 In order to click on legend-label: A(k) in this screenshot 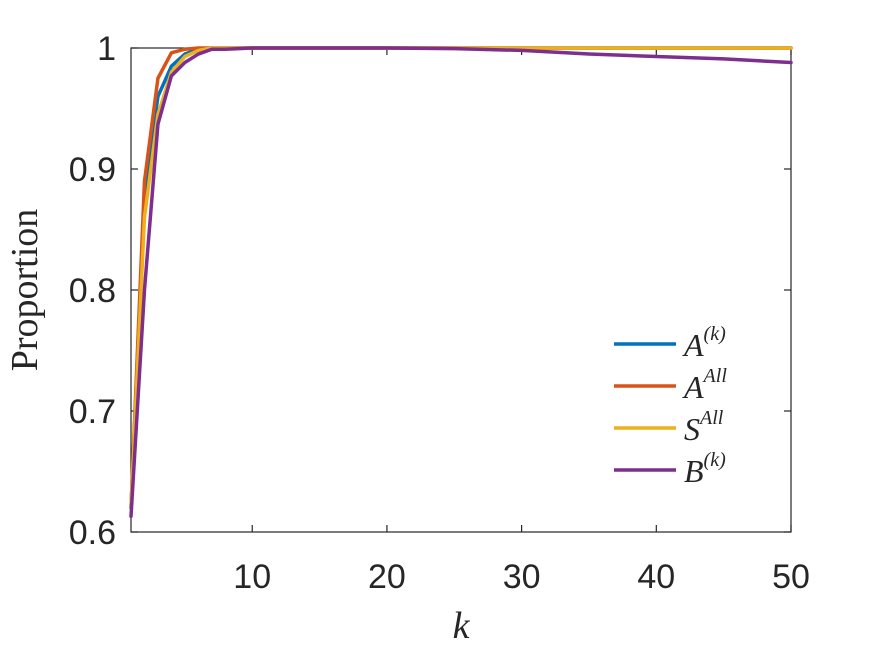, I will do `click(704, 343)`.